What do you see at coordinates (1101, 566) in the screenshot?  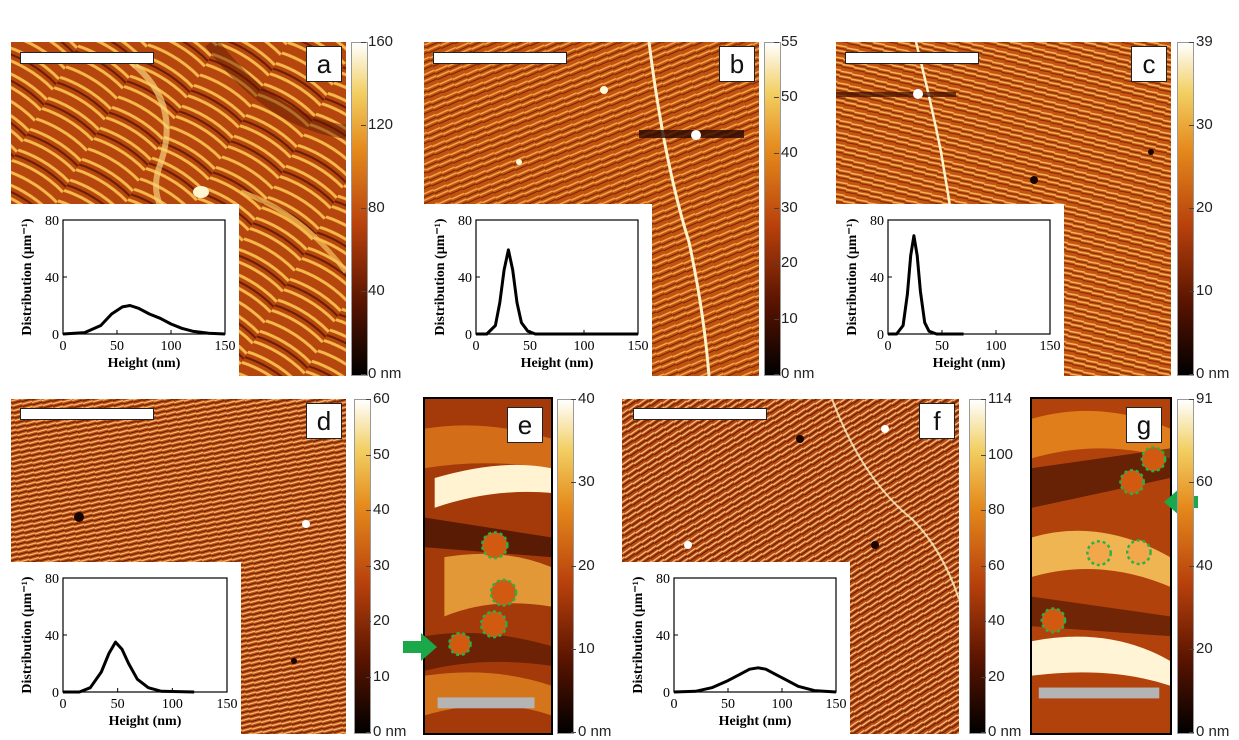 I see `afm-image-g` at bounding box center [1101, 566].